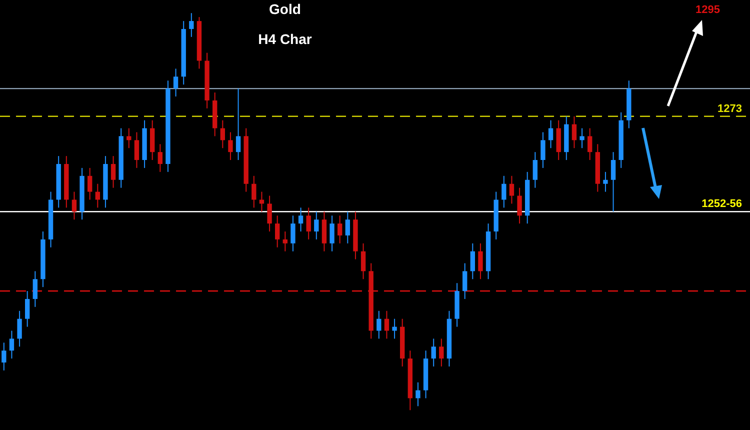  I want to click on annotation: 1252-56, so click(722, 204).